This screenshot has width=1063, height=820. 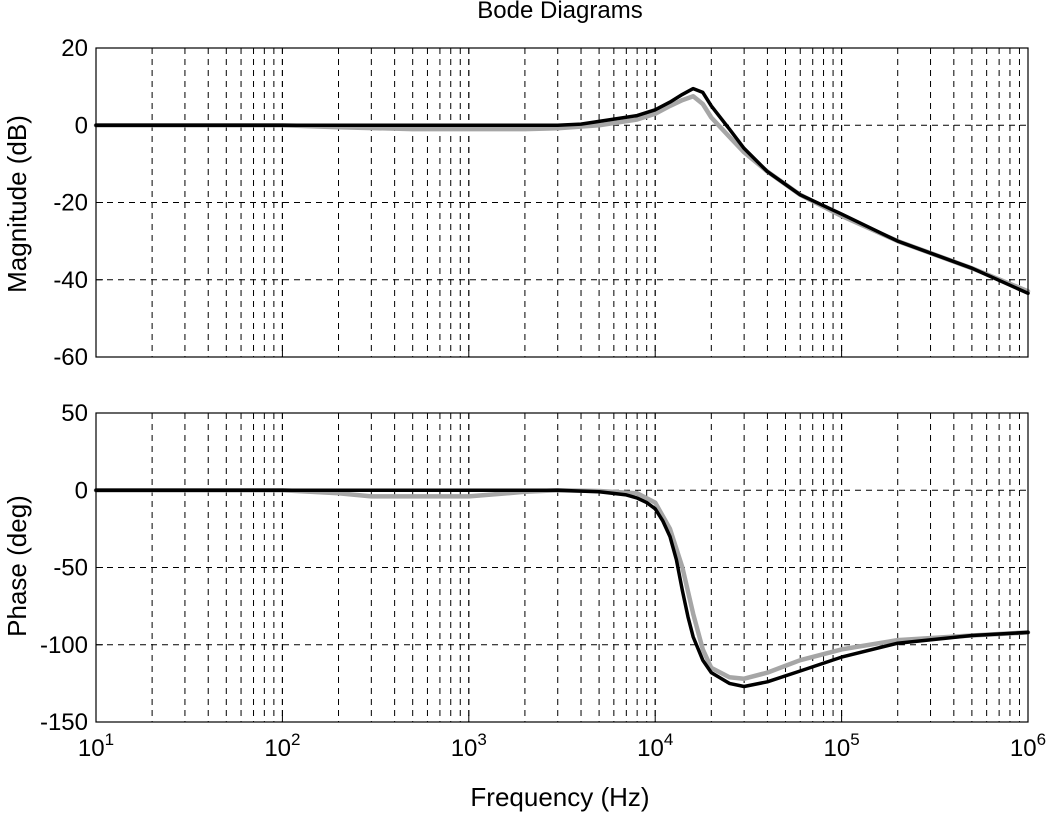 What do you see at coordinates (854, 739) in the screenshot?
I see `x-tick-exponent: 5` at bounding box center [854, 739].